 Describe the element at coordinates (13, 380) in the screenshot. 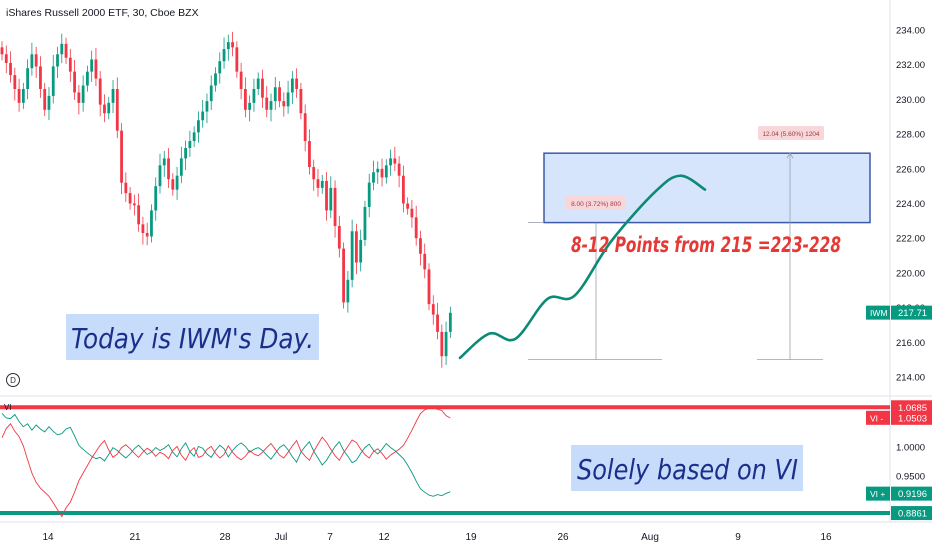

I see `data-window-icon` at that location.